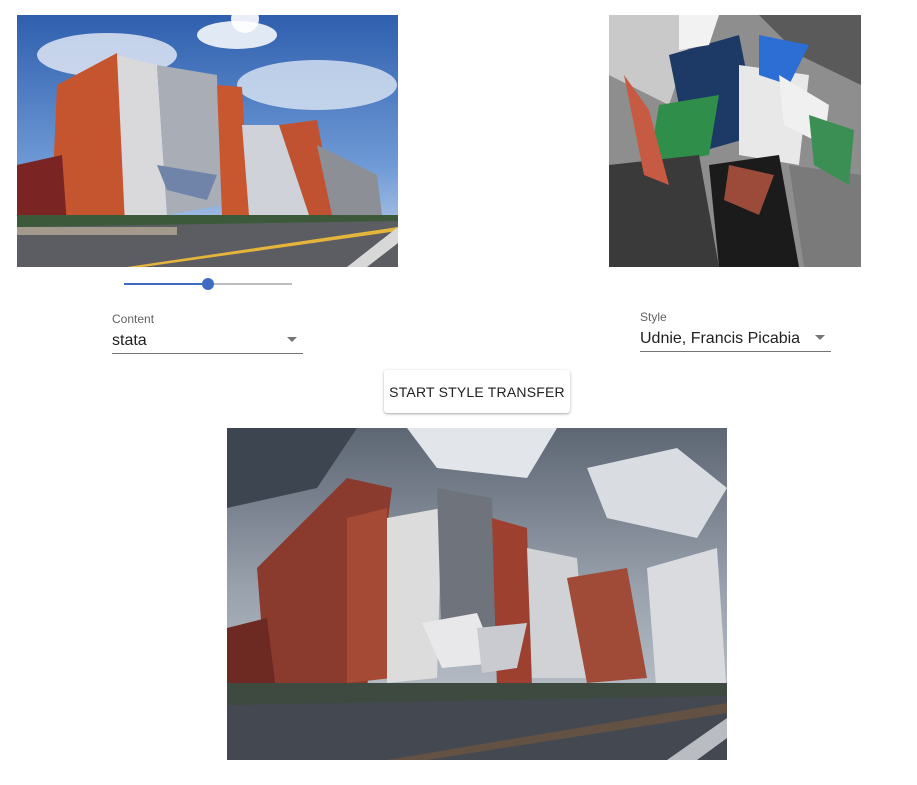 This screenshot has width=917, height=785. Describe the element at coordinates (207, 141) in the screenshot. I see `content-image` at that location.